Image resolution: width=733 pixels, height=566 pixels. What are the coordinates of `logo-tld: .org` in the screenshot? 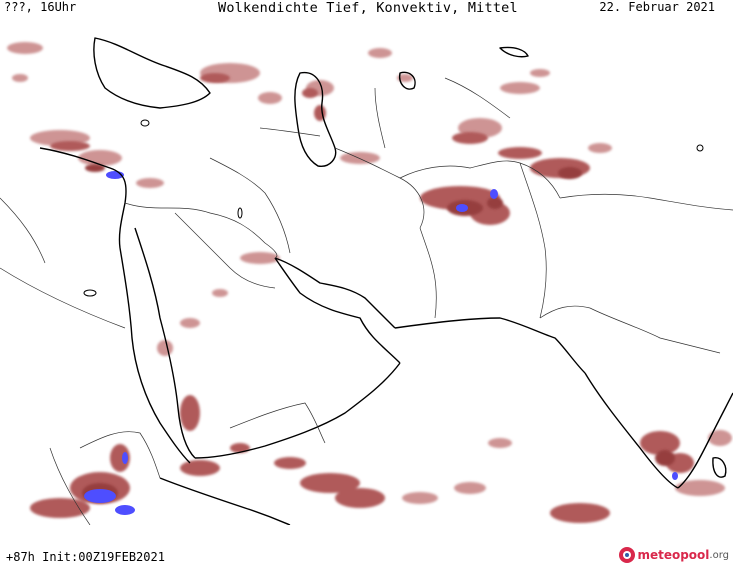 It's located at (719, 555).